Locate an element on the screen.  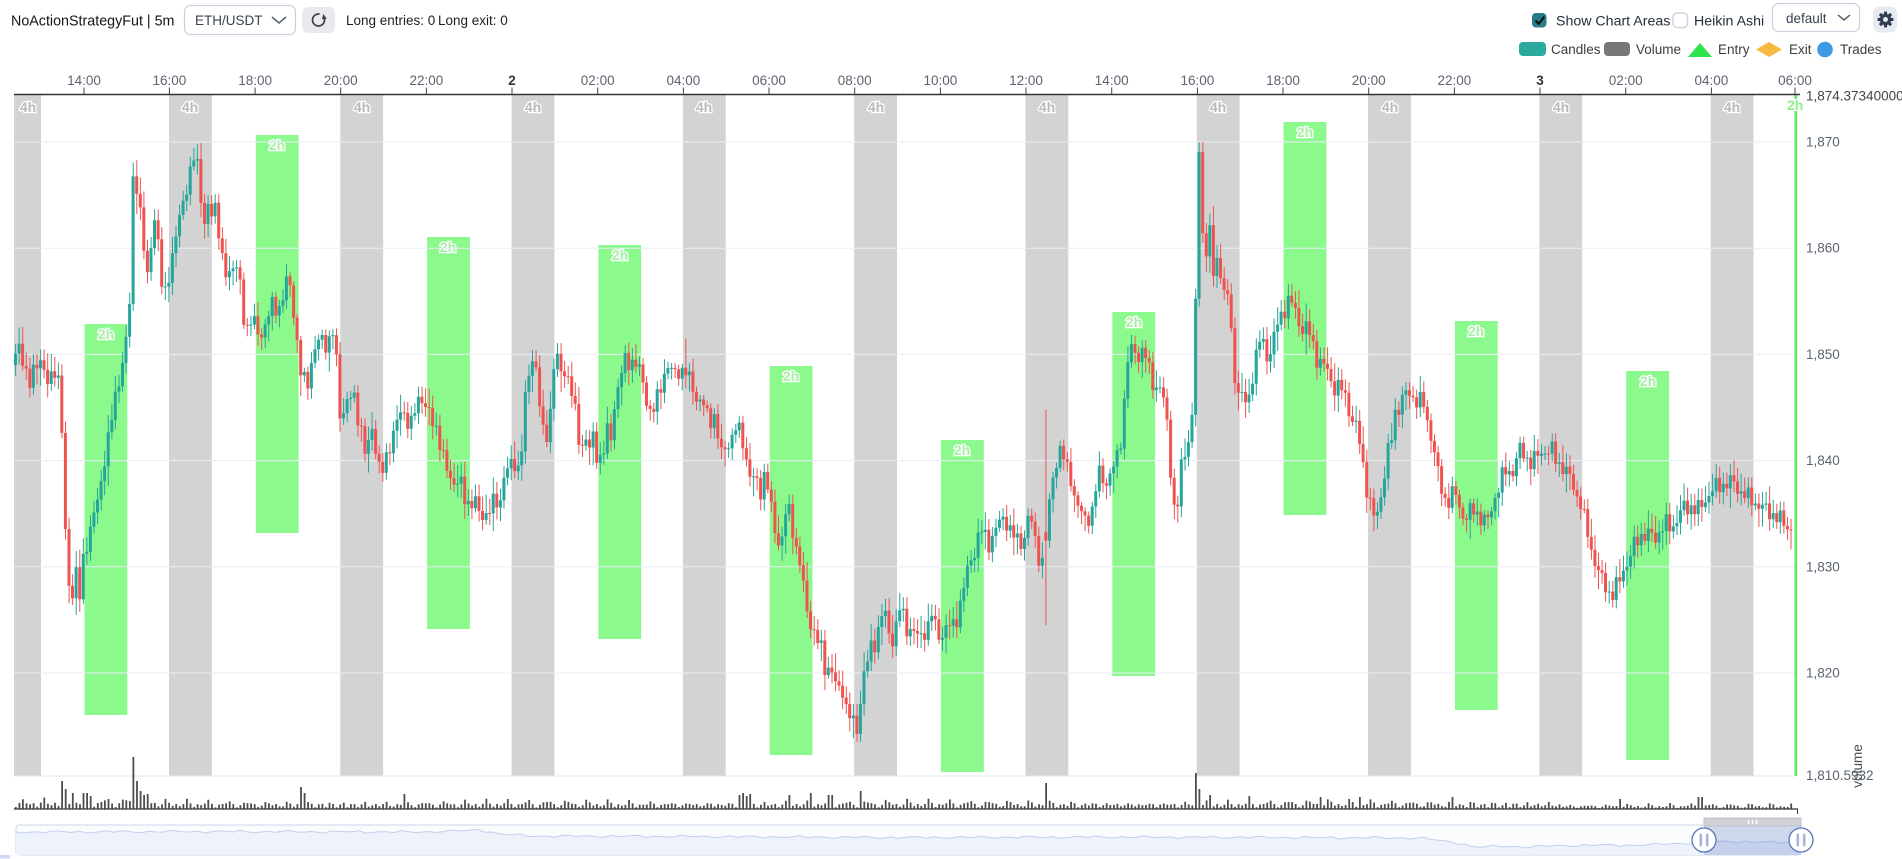
svg-text: Heikin Ashi is located at coordinates (1729, 22).